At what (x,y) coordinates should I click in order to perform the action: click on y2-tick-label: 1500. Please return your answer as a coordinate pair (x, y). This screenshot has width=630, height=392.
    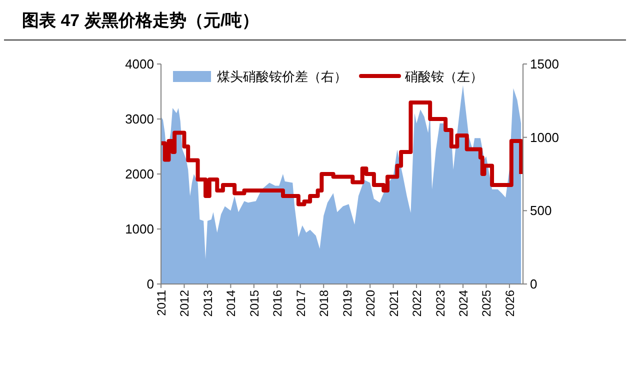
    Looking at the image, I should click on (544, 64).